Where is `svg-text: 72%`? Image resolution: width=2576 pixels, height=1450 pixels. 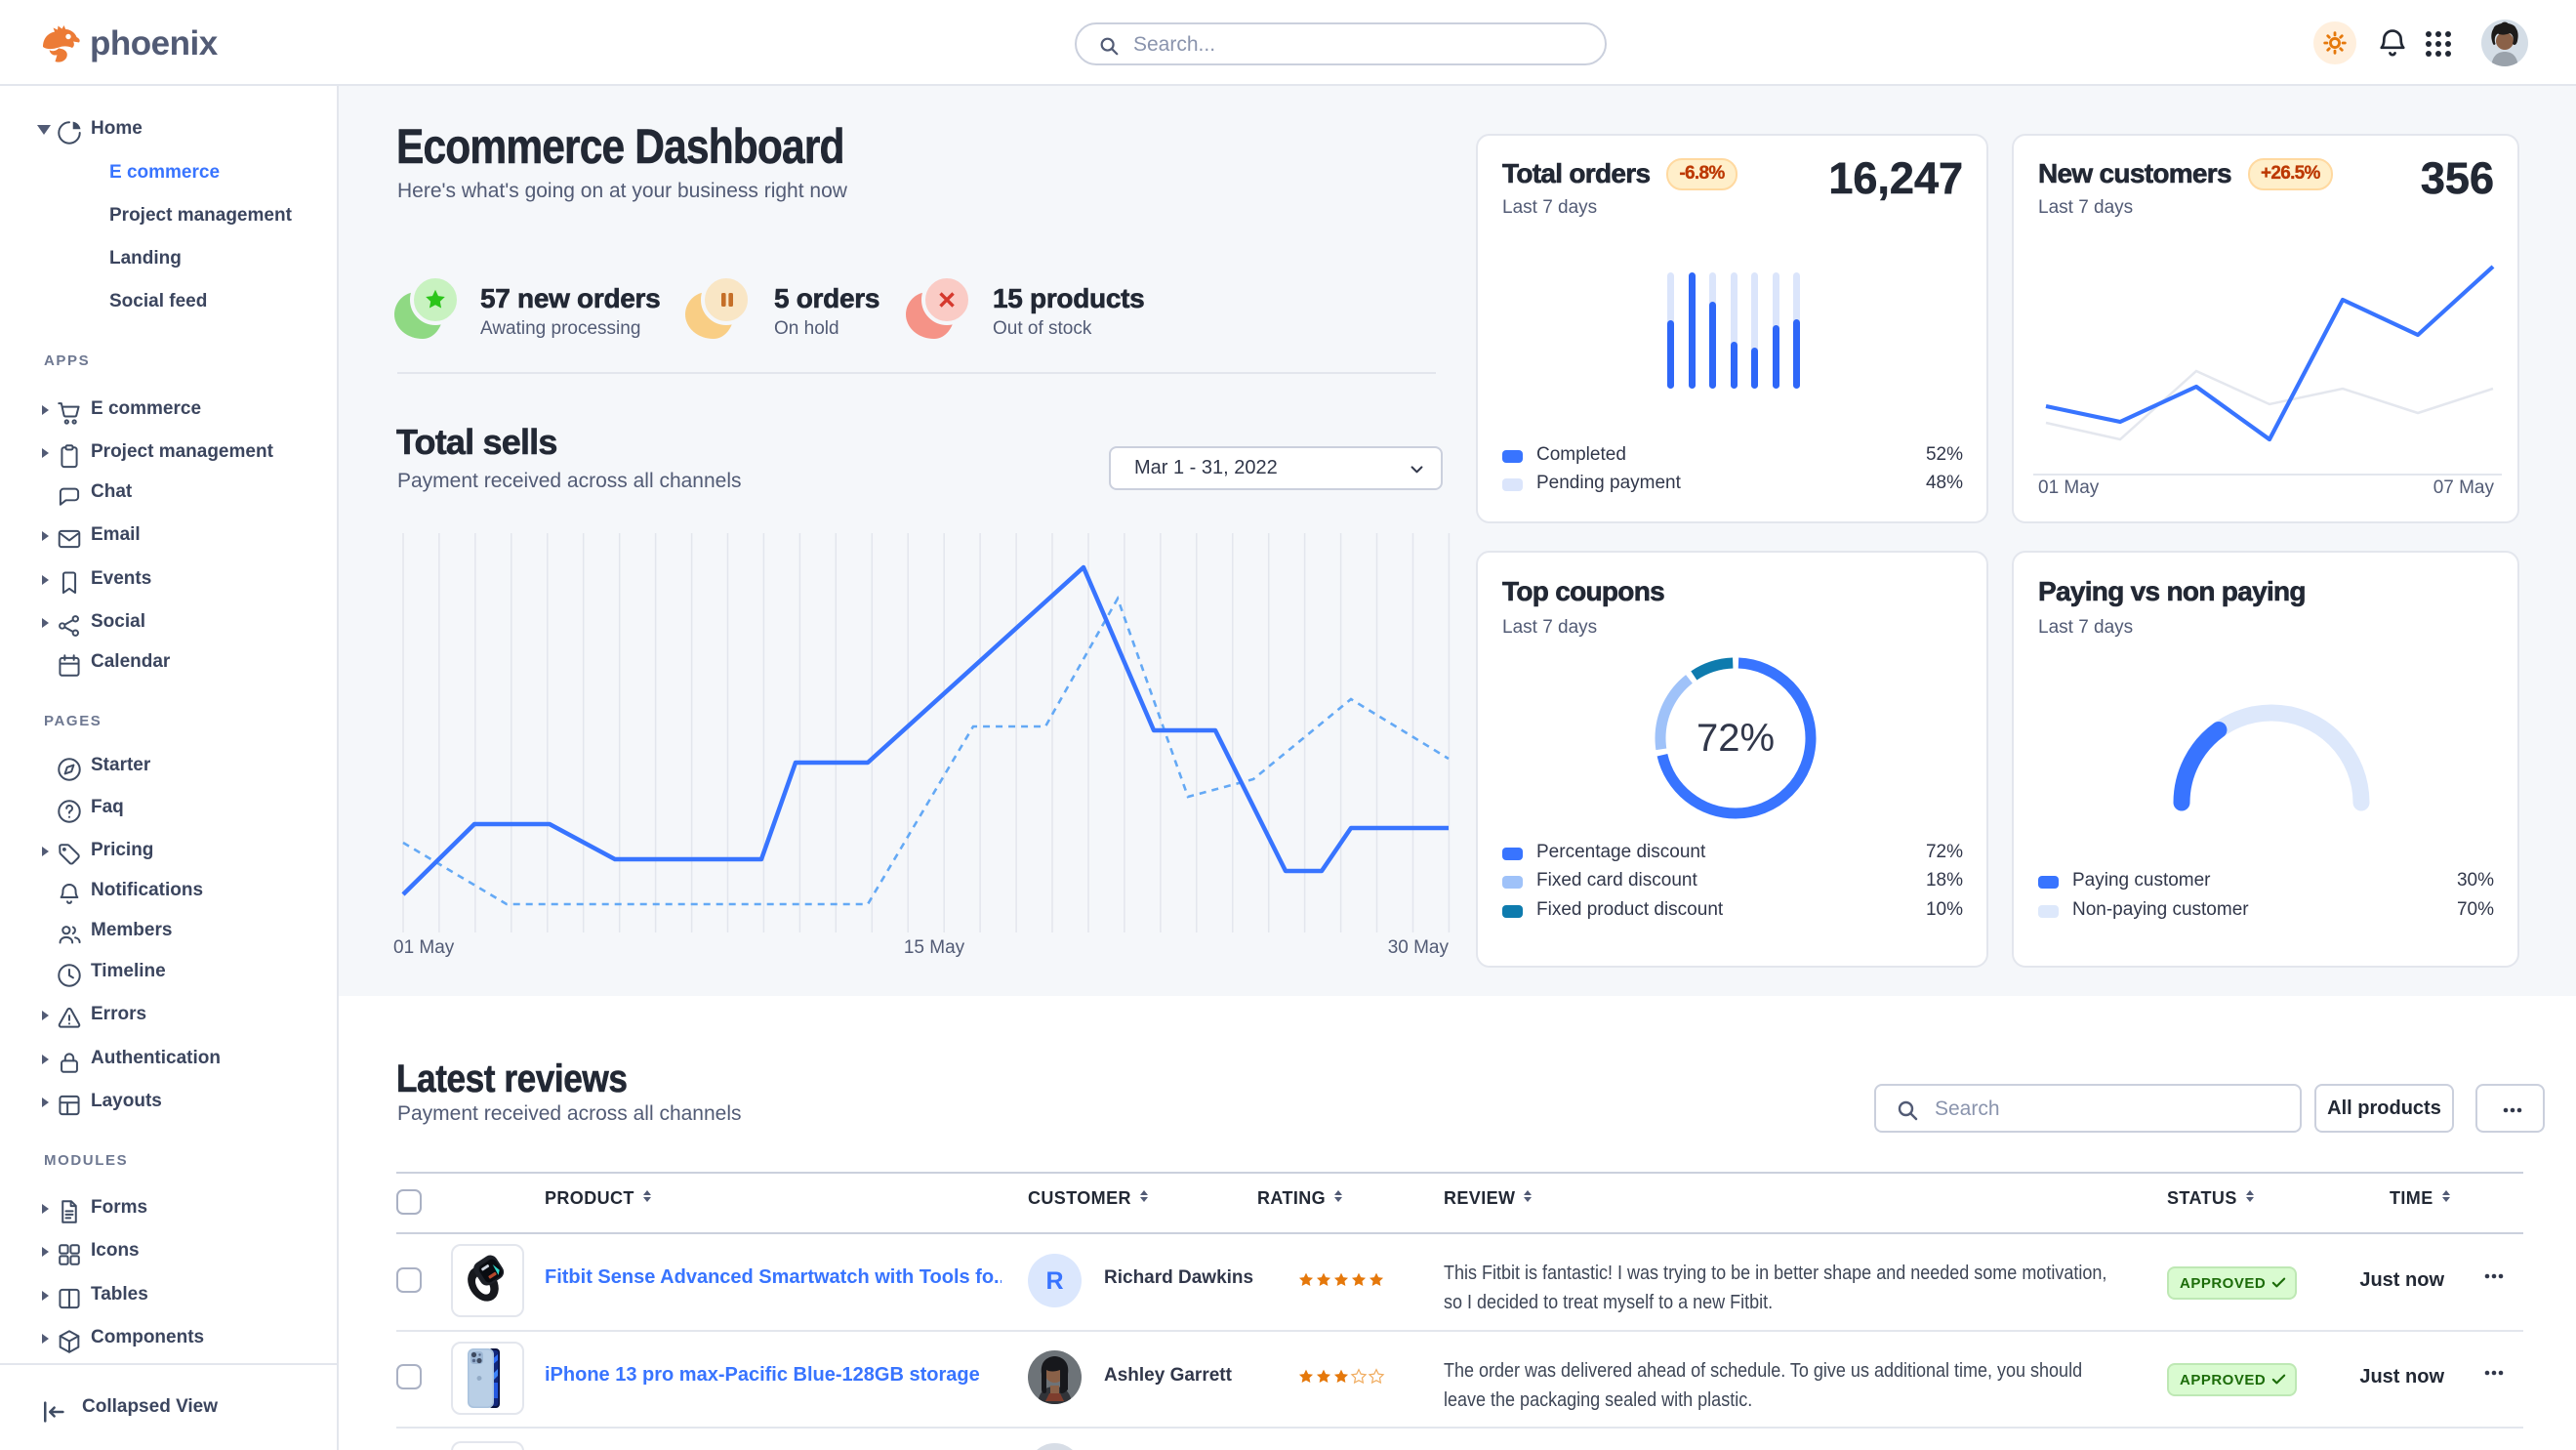
svg-text: 72% is located at coordinates (1736, 738).